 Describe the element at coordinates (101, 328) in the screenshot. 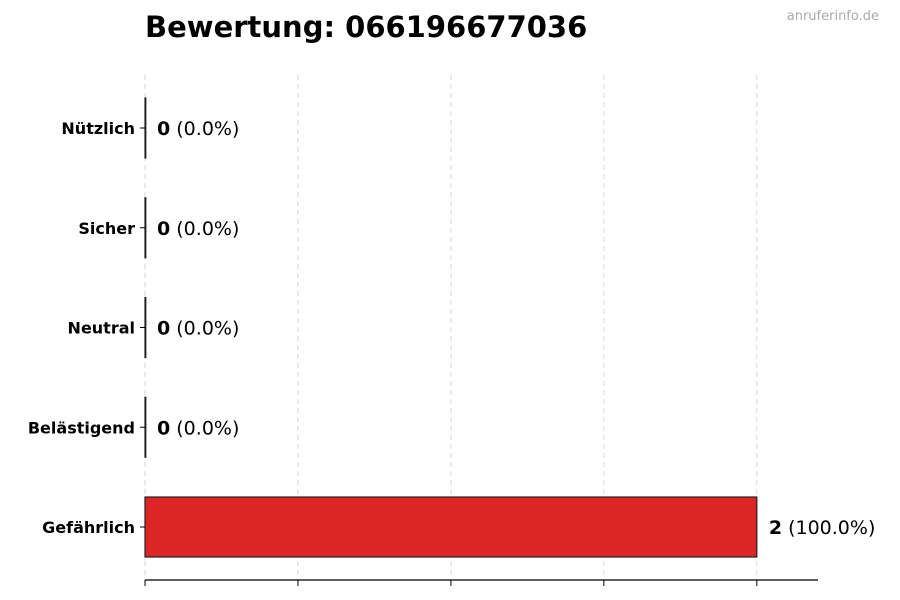

I see `category-label: Neutral` at that location.